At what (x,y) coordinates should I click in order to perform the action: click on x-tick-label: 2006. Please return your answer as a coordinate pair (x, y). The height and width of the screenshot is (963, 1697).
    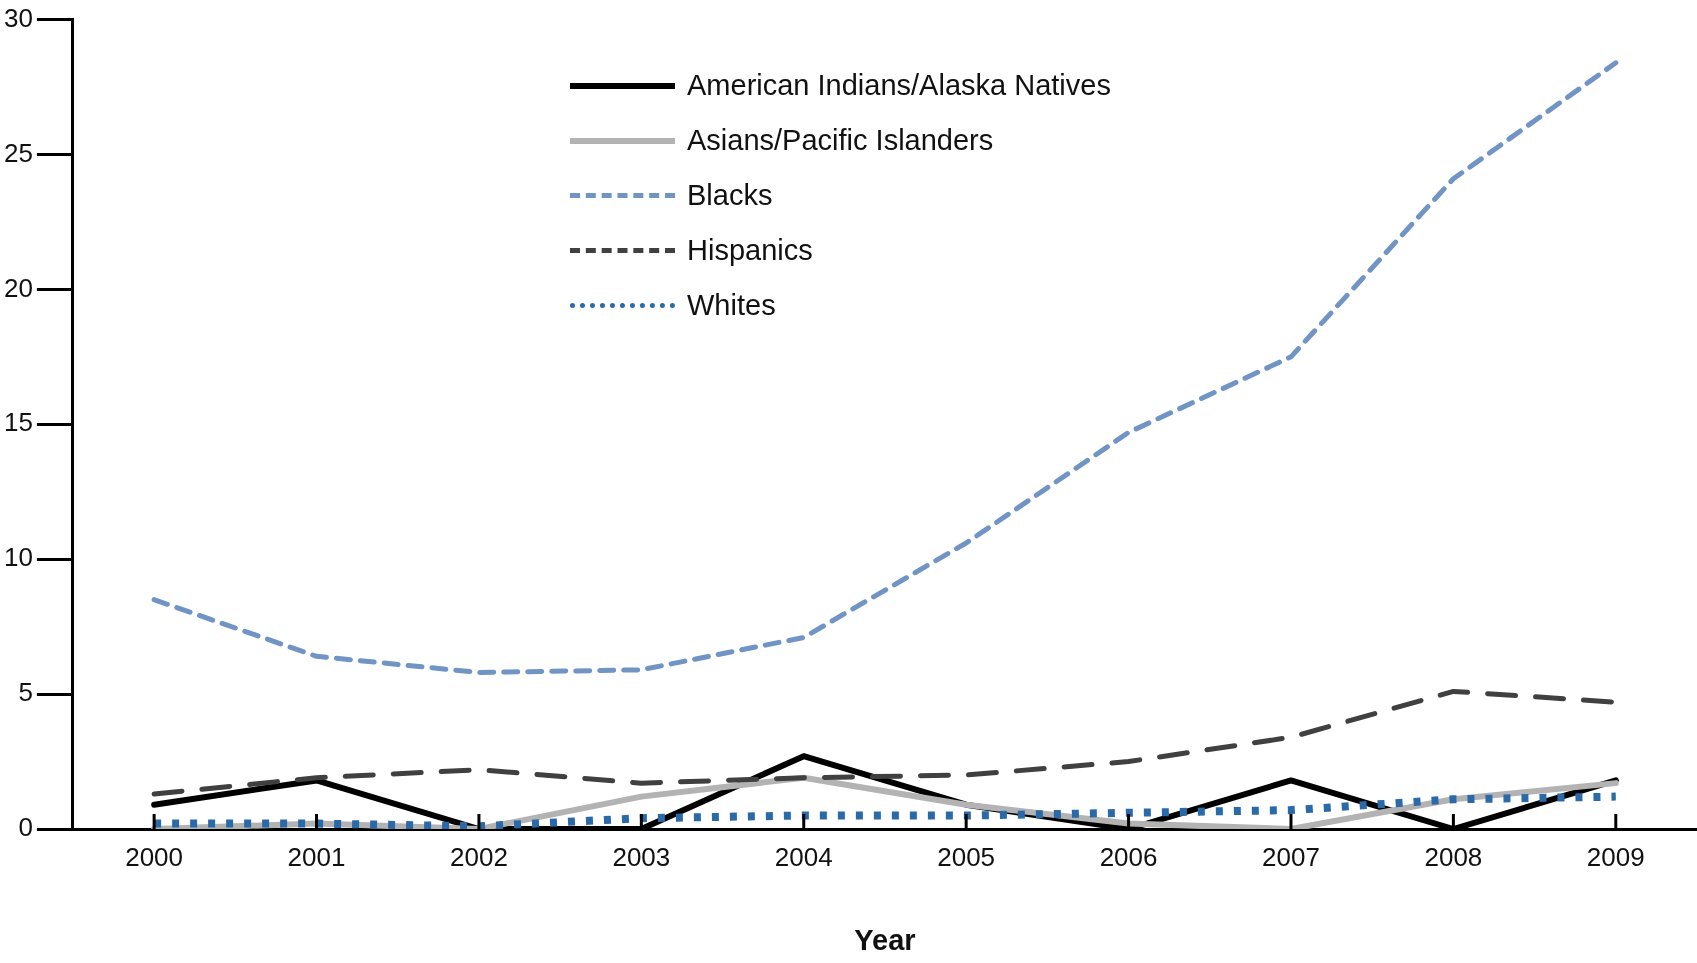
    Looking at the image, I should click on (1128, 856).